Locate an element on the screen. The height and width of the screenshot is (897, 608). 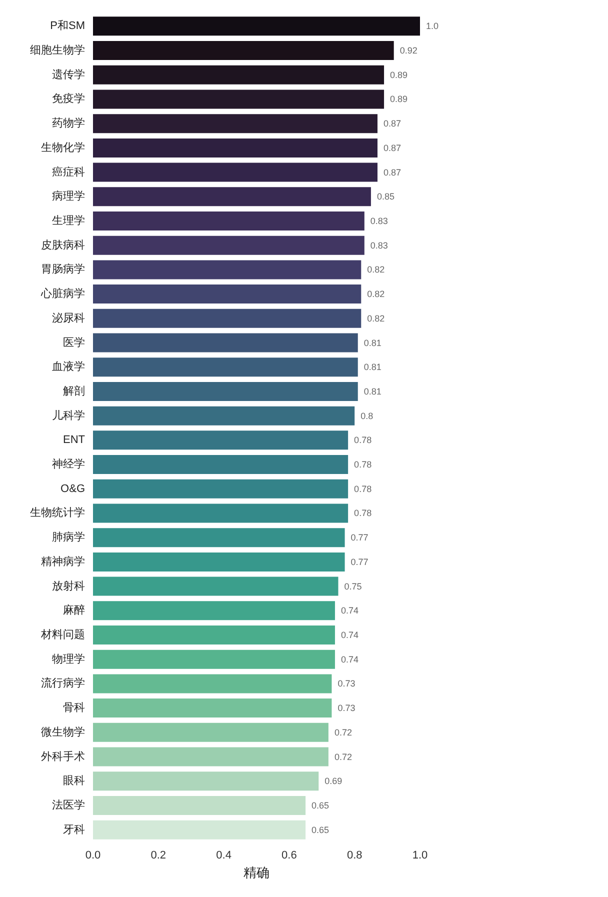
y-tick-label: 麻醉 is located at coordinates (74, 610).